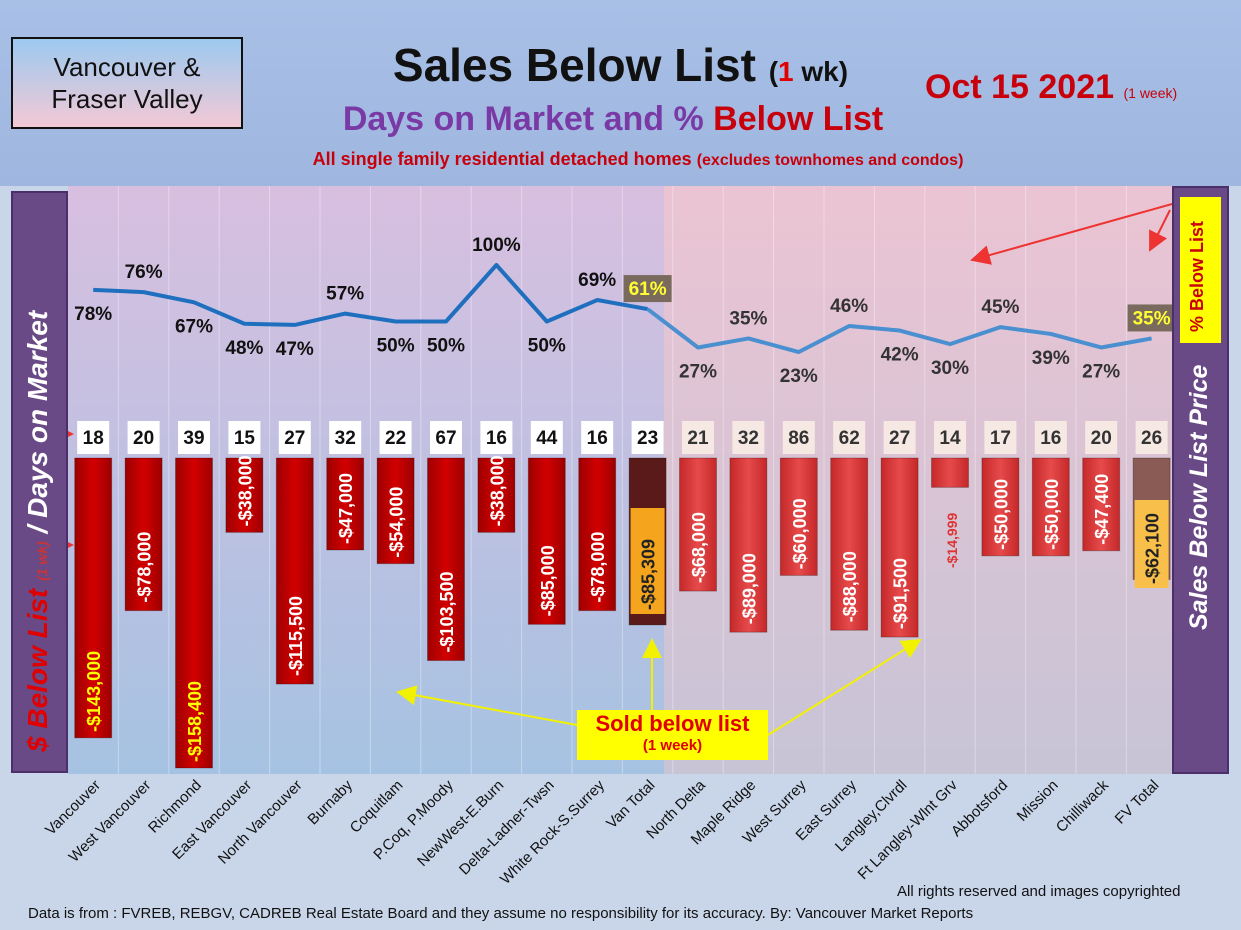 This screenshot has width=1241, height=930. I want to click on dollar-label: -$47,400, so click(1102, 509).